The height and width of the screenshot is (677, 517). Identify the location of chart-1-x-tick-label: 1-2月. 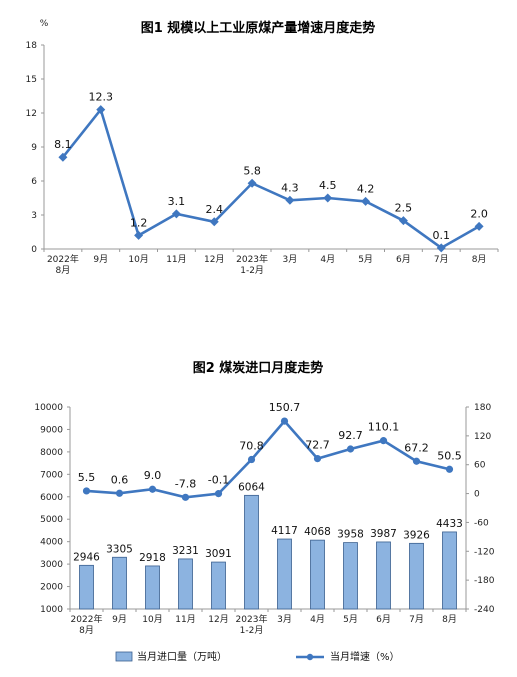
(252, 270).